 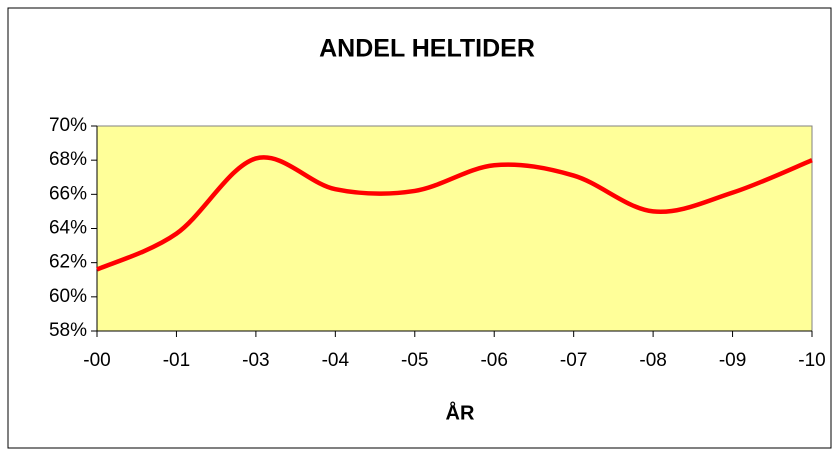 What do you see at coordinates (176, 360) in the screenshot?
I see `x-tick-label: -01` at bounding box center [176, 360].